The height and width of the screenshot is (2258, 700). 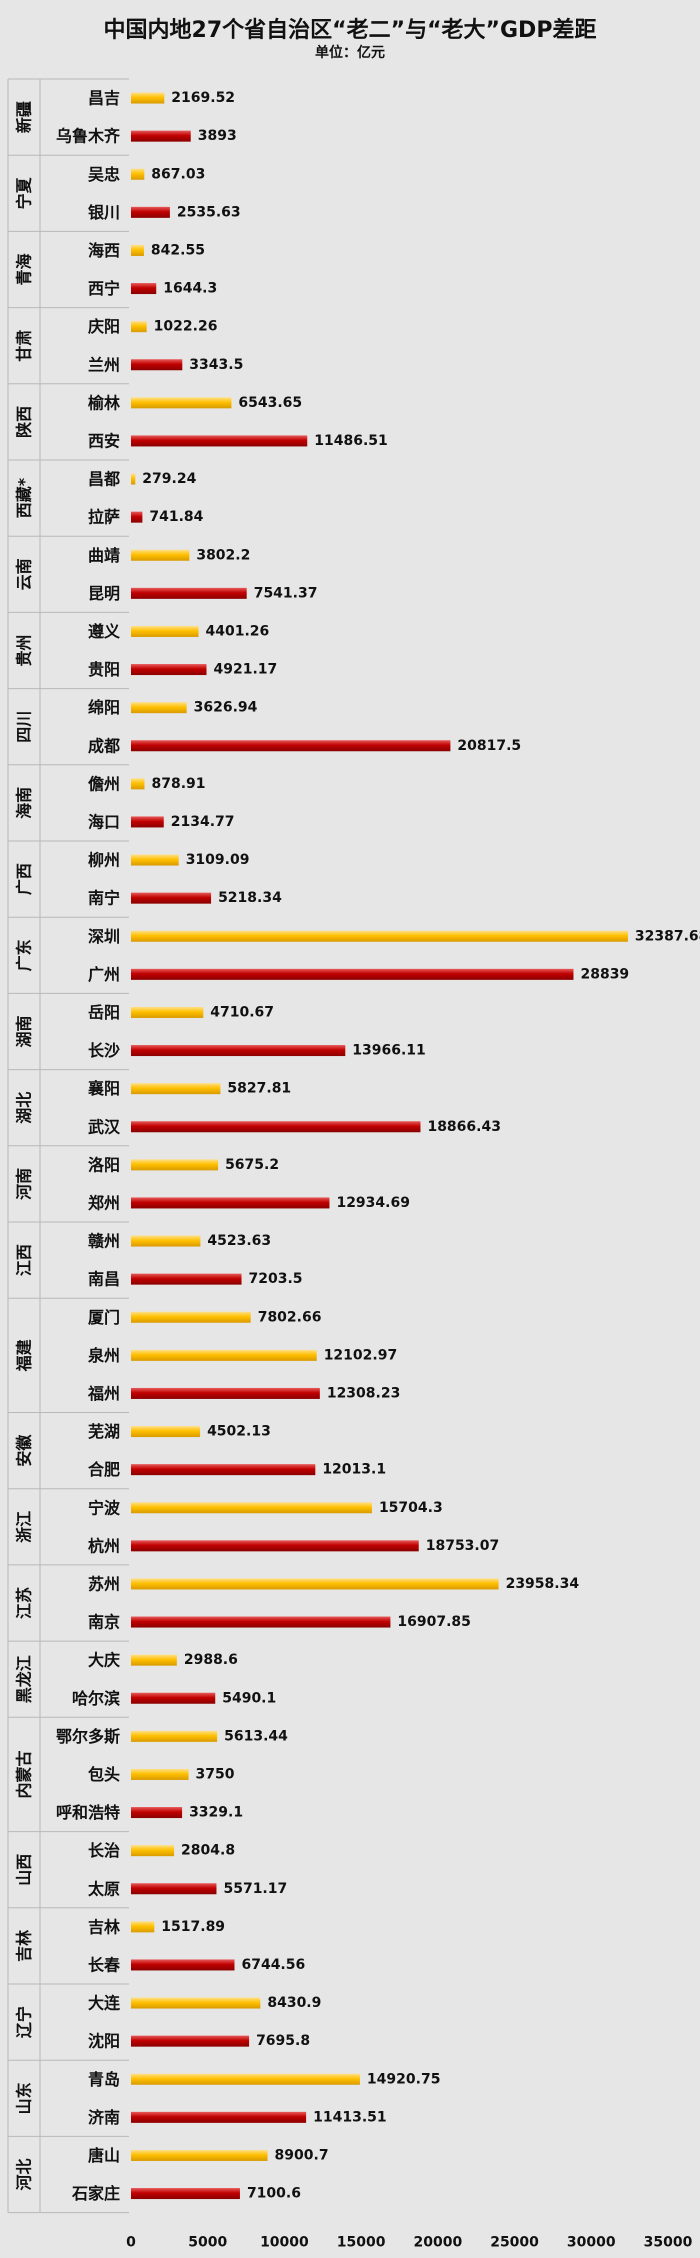 I want to click on x-tick-label: 25000, so click(x=514, y=2243).